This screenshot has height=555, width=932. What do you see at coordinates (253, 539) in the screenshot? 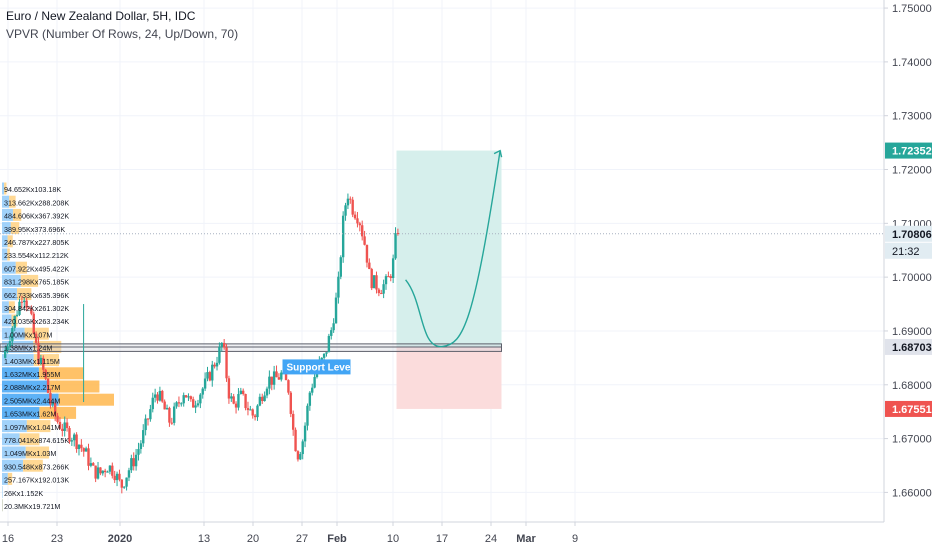
I see `time-tick-label: 20` at bounding box center [253, 539].